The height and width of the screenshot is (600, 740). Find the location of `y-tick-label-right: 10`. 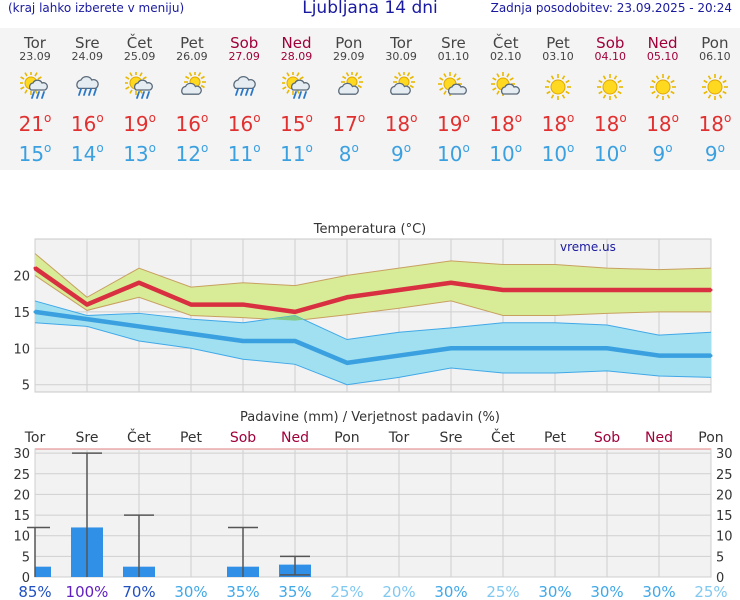

y-tick-label-right: 10 is located at coordinates (724, 537).